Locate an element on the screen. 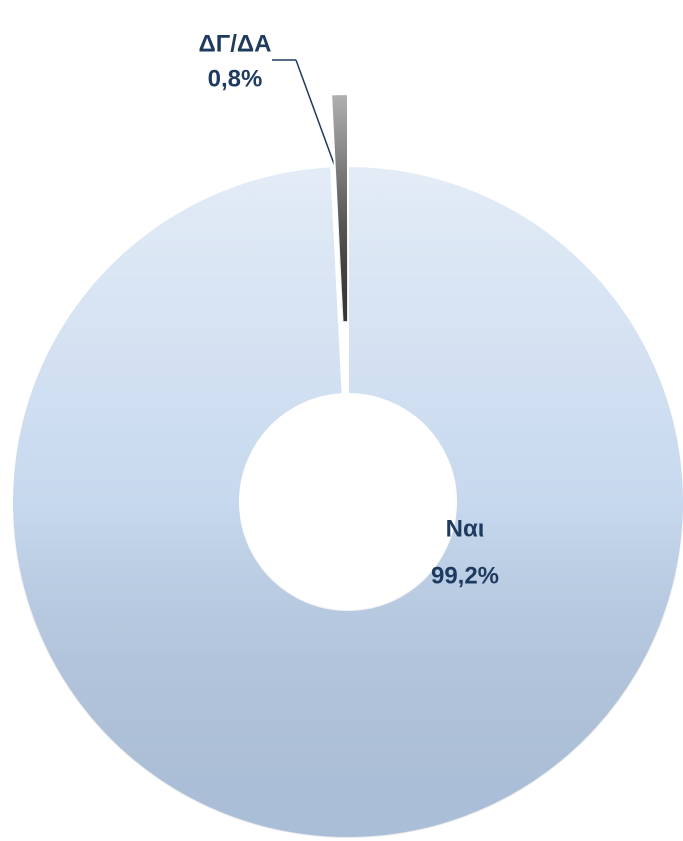 The height and width of the screenshot is (841, 683). slice-value-label: 0,8% is located at coordinates (235, 78).